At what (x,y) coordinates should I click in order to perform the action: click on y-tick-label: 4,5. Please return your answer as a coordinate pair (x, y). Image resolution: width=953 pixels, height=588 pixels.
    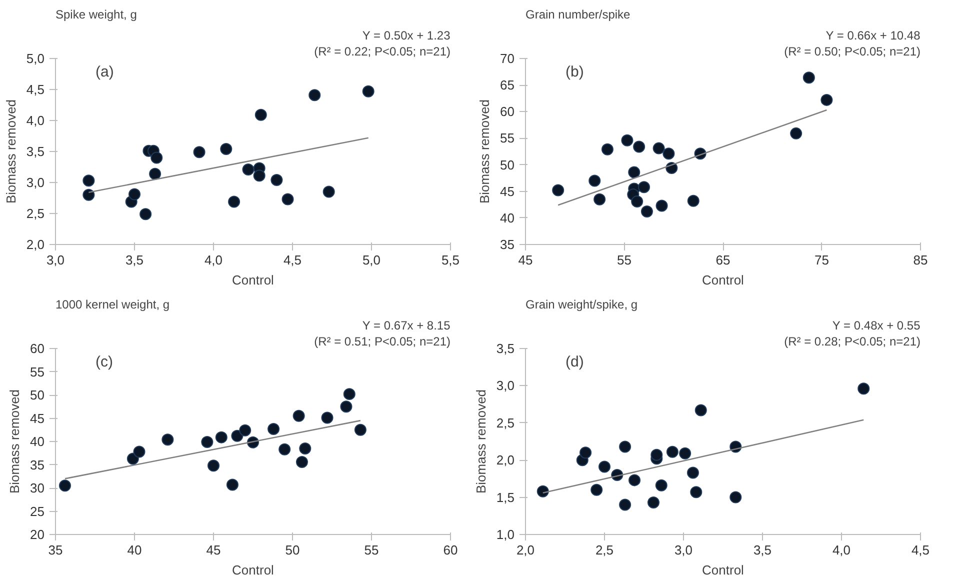
    Looking at the image, I should click on (35, 89).